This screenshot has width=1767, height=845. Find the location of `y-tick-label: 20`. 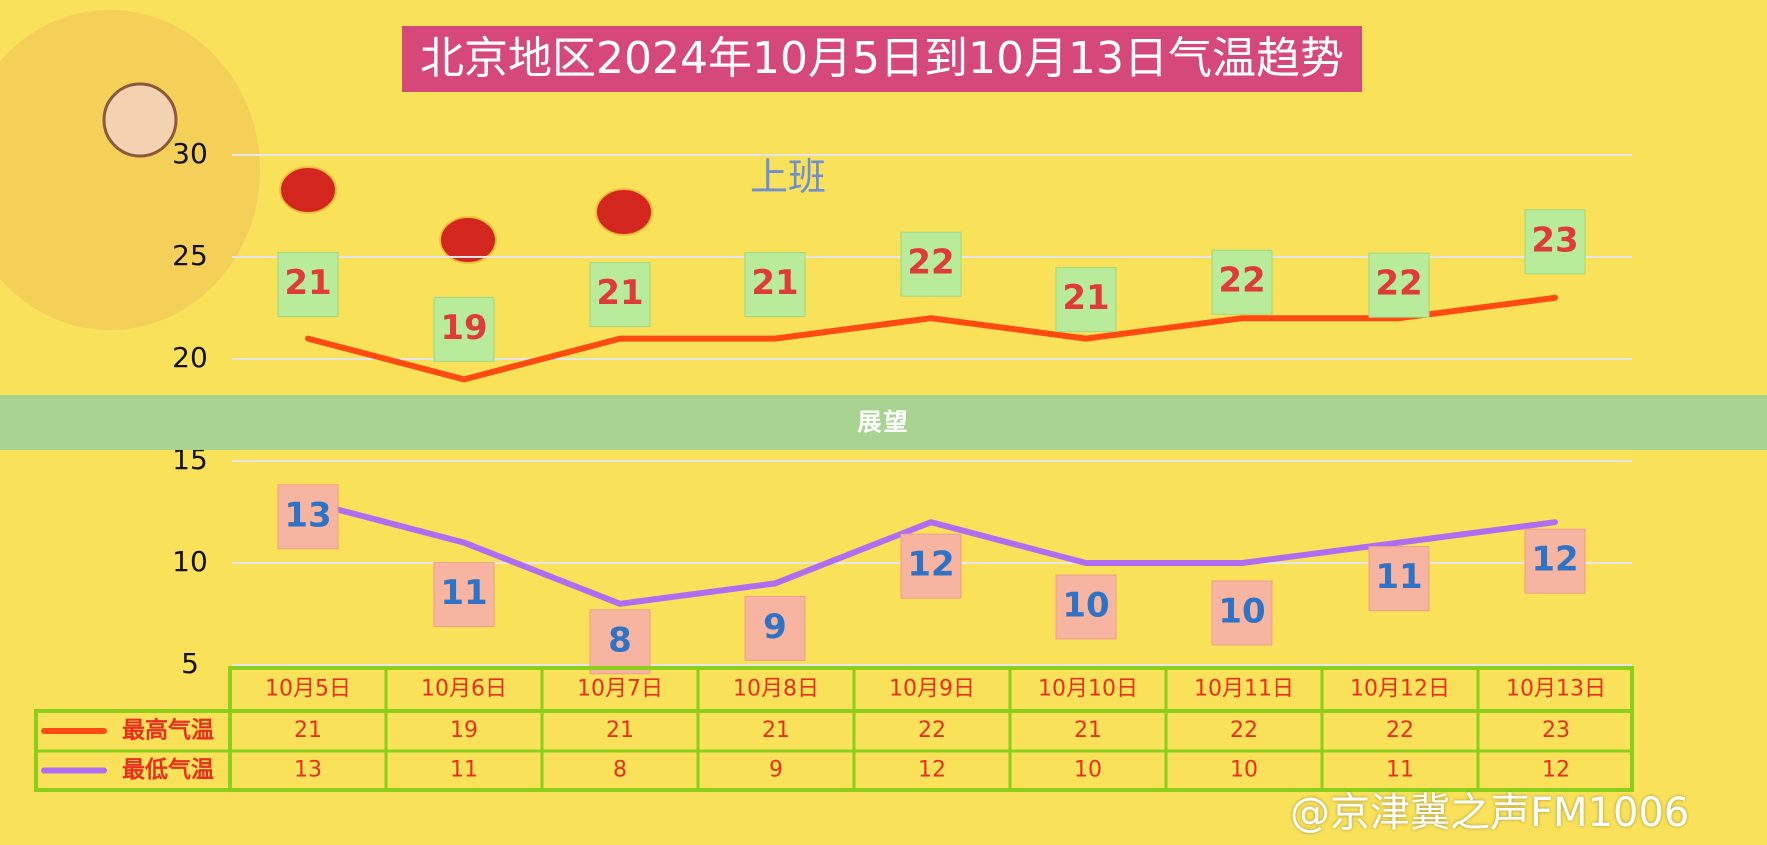

y-tick-label: 20 is located at coordinates (190, 357).